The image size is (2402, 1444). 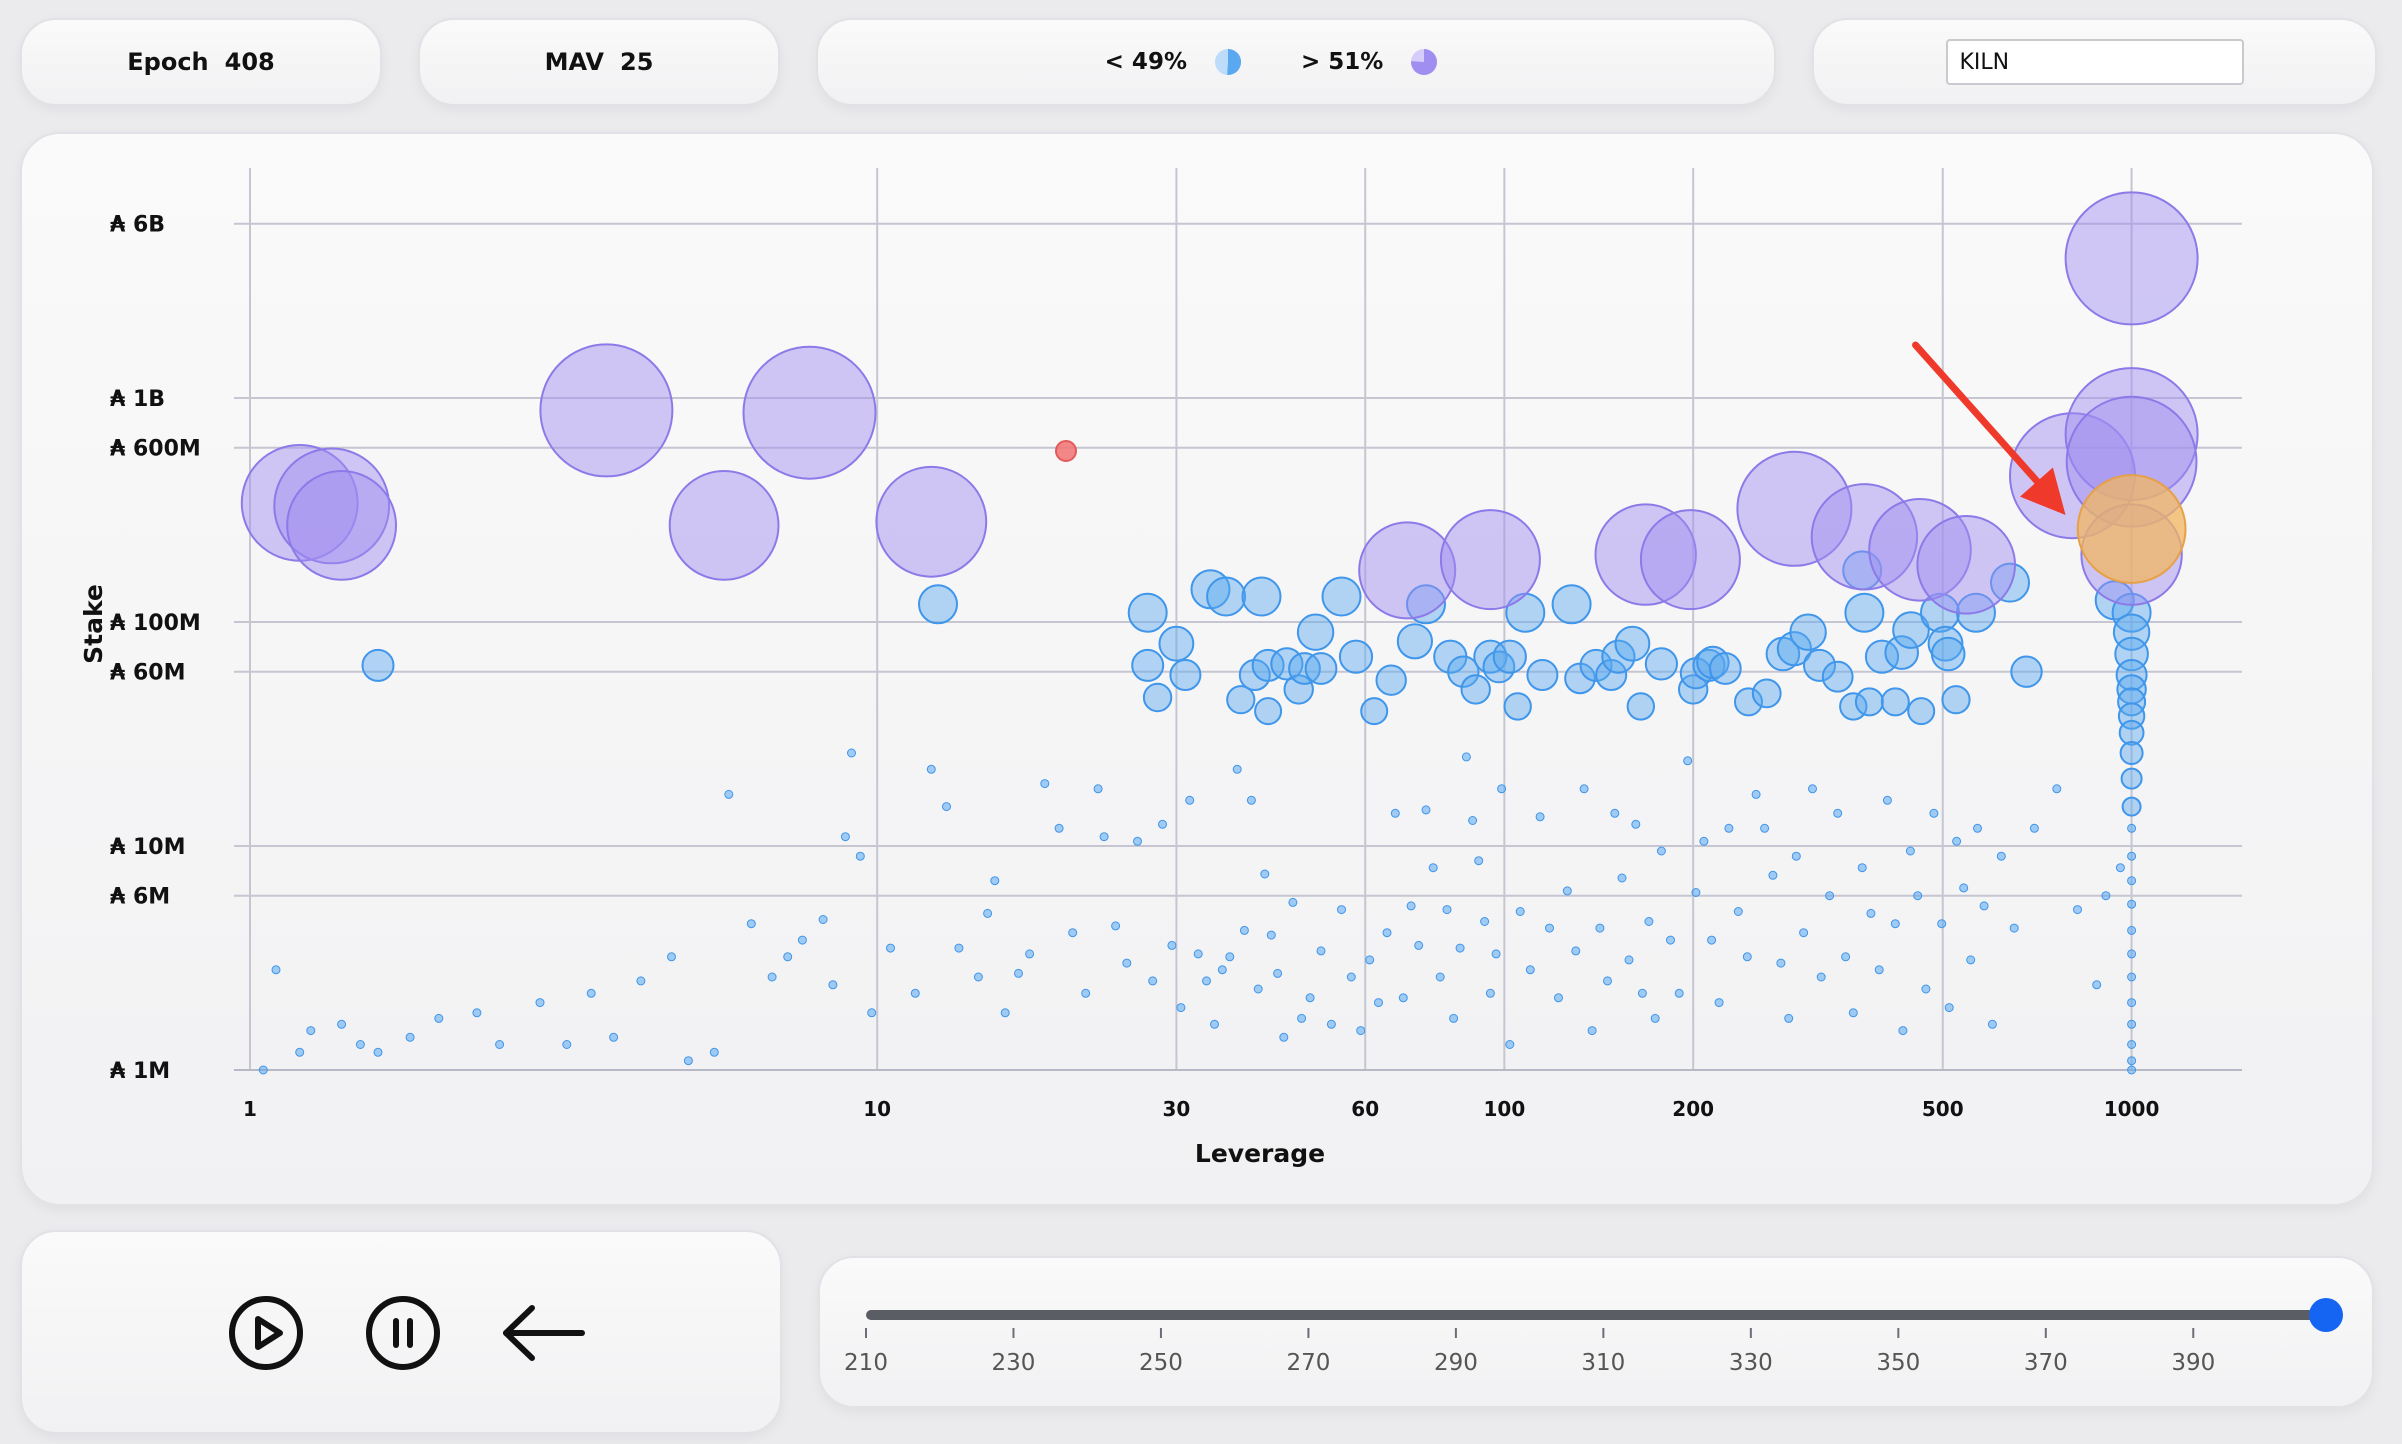 I want to click on pause-icon, so click(x=403, y=1333).